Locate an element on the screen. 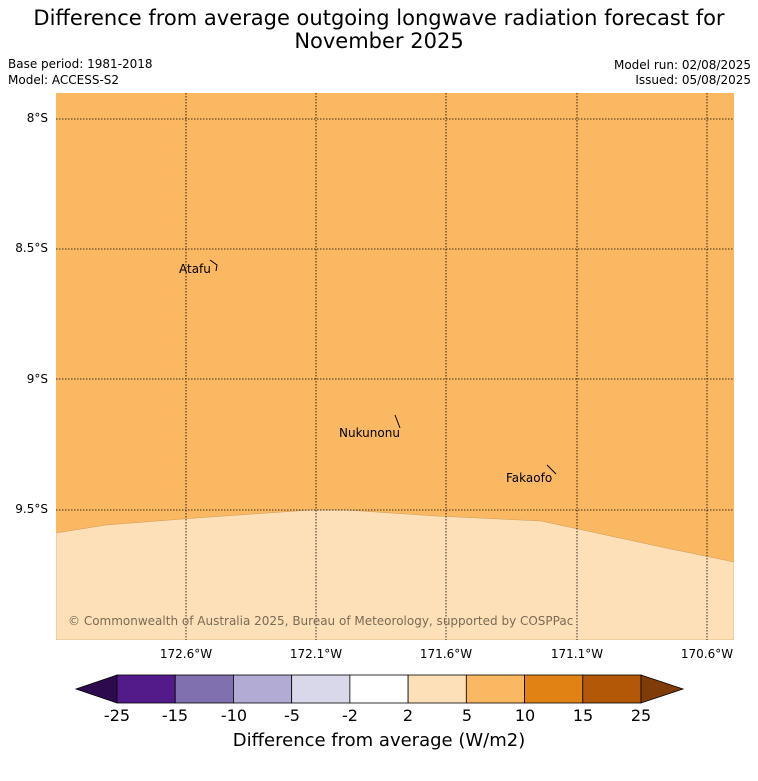 This screenshot has height=781, width=758. title-line-2: November 2025 is located at coordinates (379, 41).